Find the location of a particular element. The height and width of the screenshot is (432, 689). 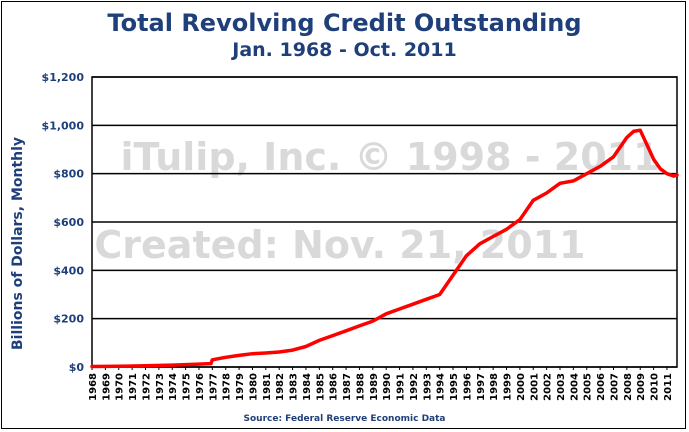

x-tick-label: 1970 is located at coordinates (120, 387).